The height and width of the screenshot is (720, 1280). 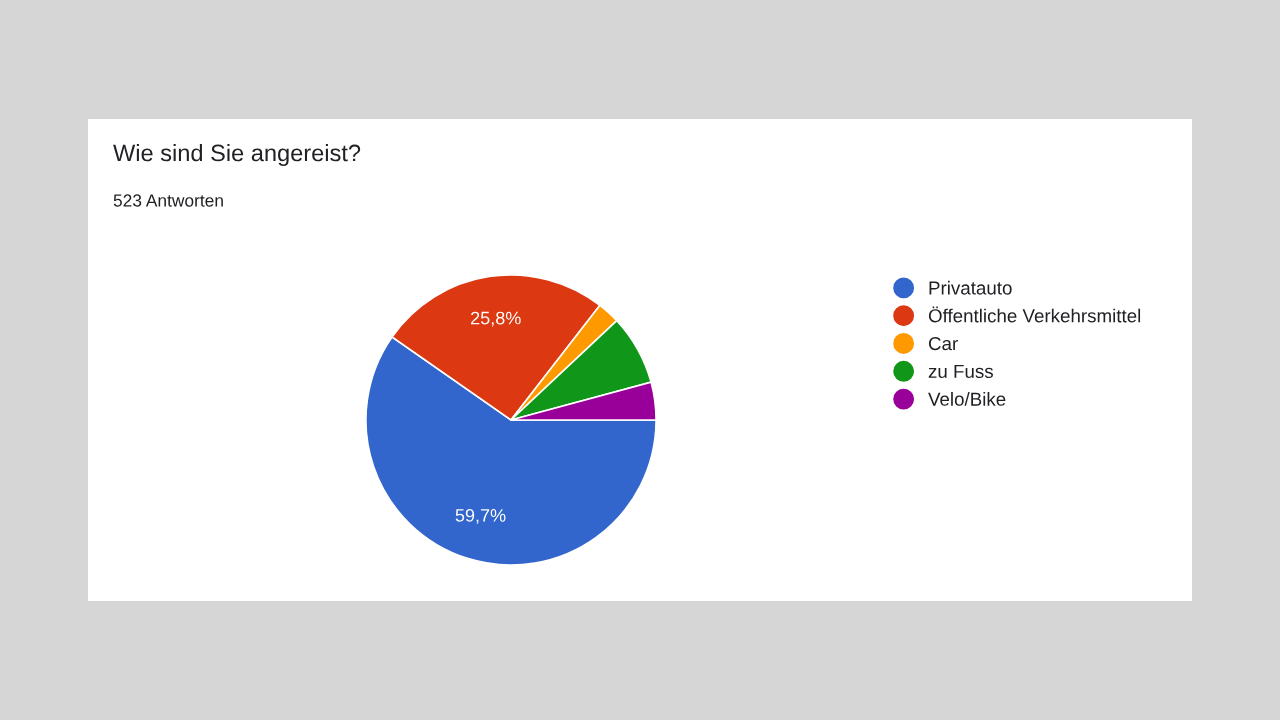 I want to click on legend-label: Velo/Bike, so click(x=967, y=399).